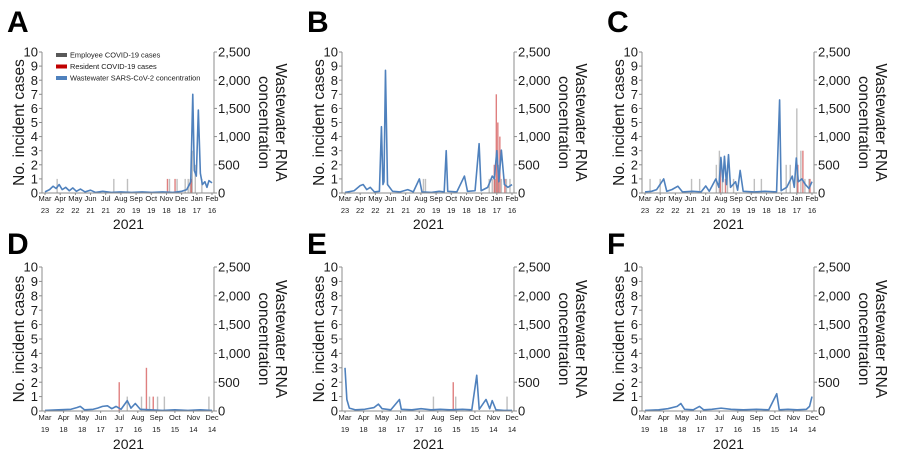 The image size is (900, 459). I want to click on y-axis-title: No. incident cases, so click(319, 338).